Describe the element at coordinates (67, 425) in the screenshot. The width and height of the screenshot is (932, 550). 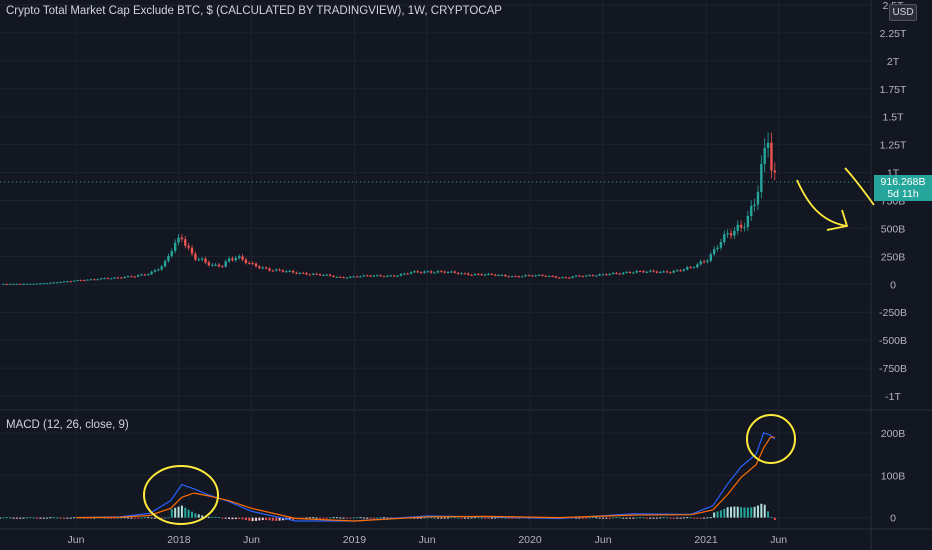
I see `macd-indicator-label: MACD (12, 26, close, 9)` at that location.